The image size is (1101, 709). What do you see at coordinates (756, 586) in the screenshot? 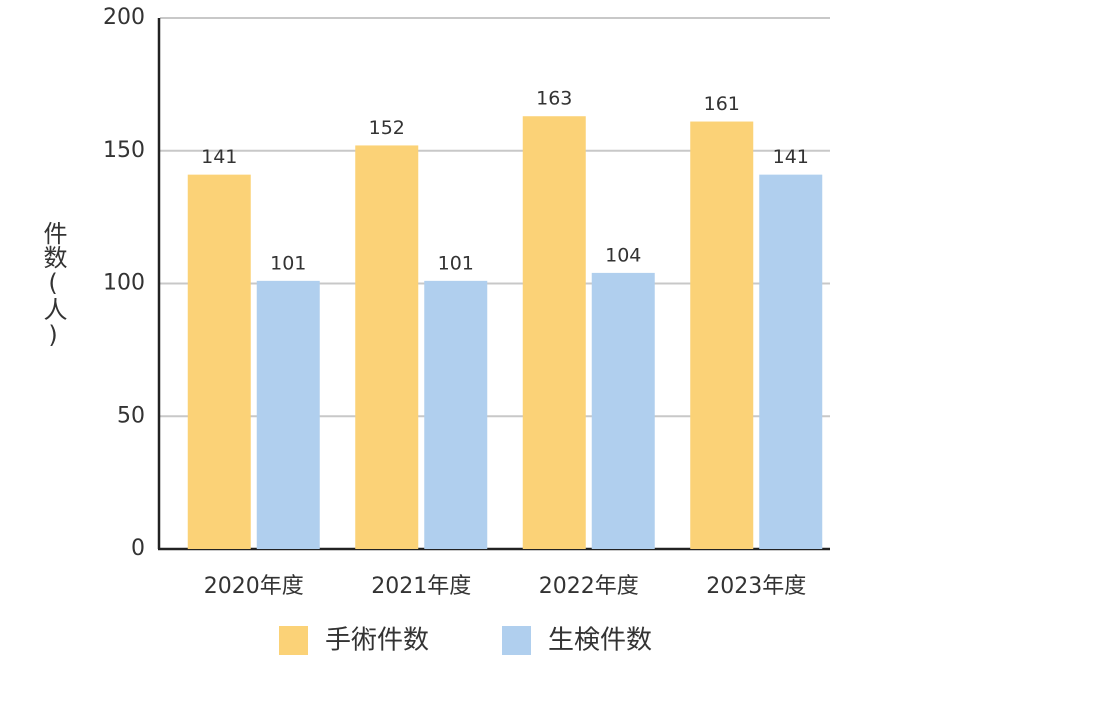
I see `x-tick-label: 2023年度` at bounding box center [756, 586].